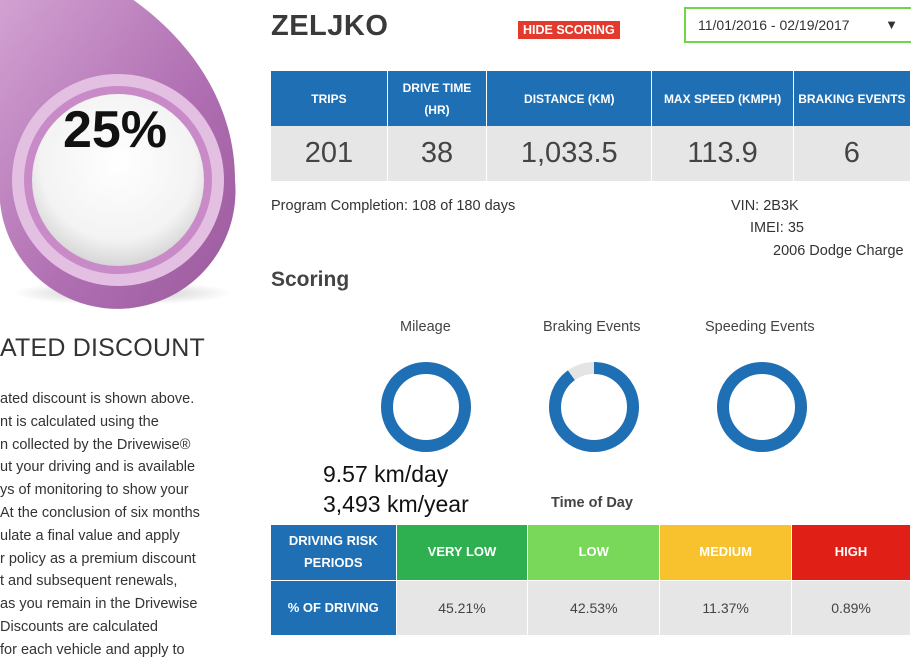  Describe the element at coordinates (760, 327) in the screenshot. I see `chart-label-speeding: Speeding Events` at that location.